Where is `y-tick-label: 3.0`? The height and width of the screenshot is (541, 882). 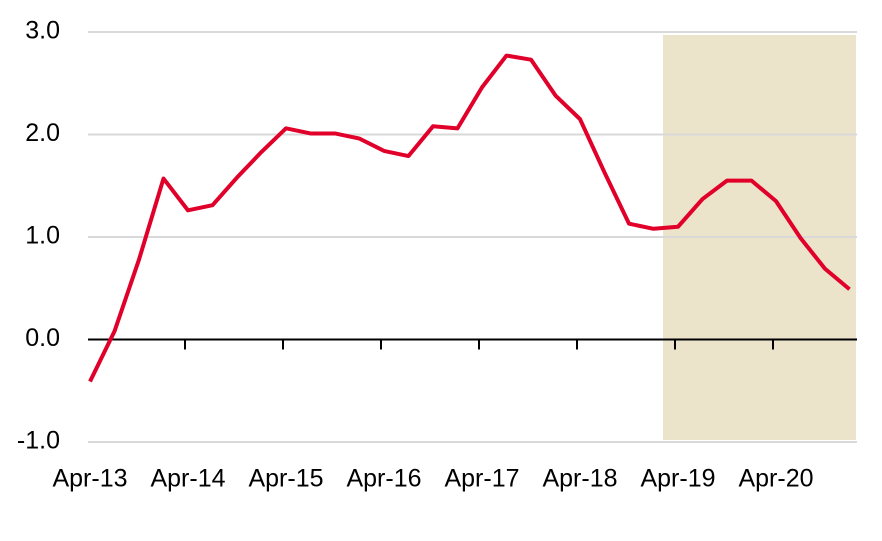 y-tick-label: 3.0 is located at coordinates (42, 31).